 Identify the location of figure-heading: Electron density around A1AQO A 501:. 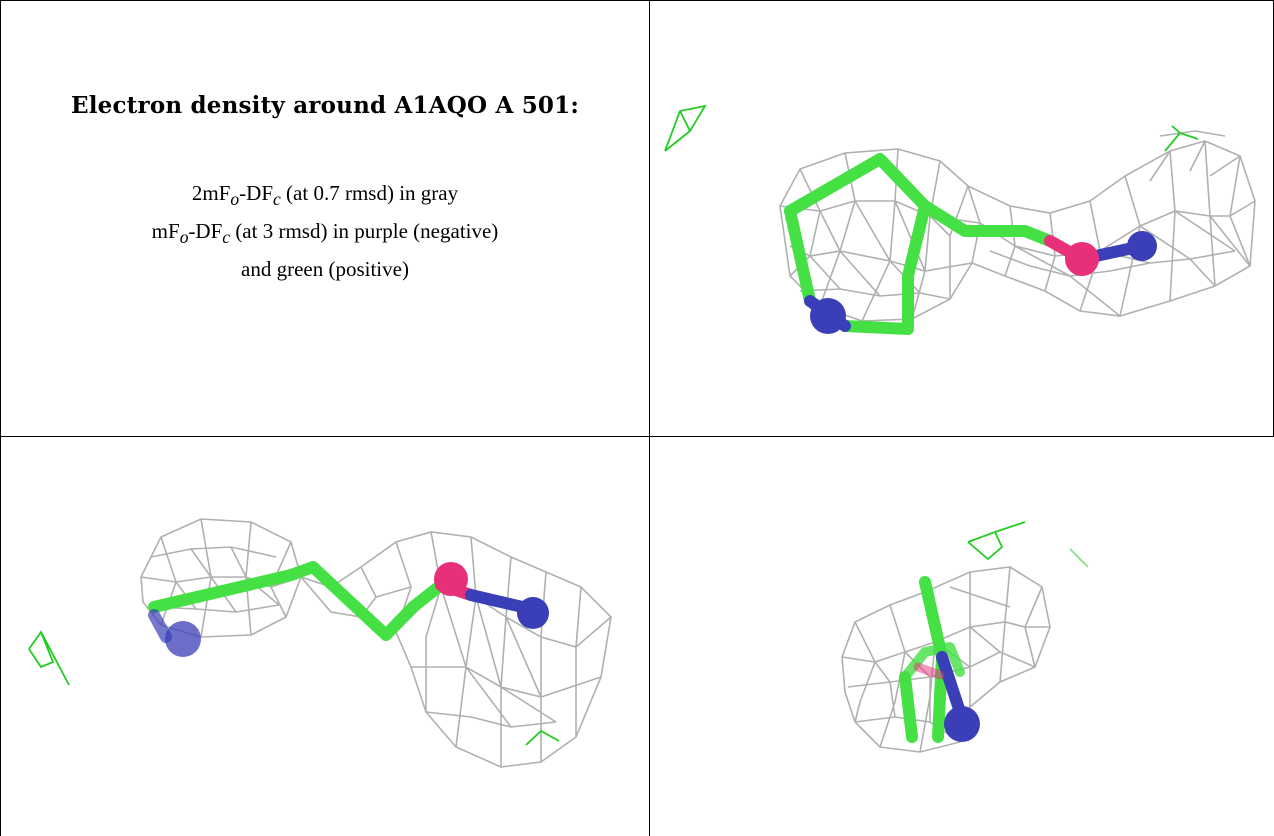
(325, 105).